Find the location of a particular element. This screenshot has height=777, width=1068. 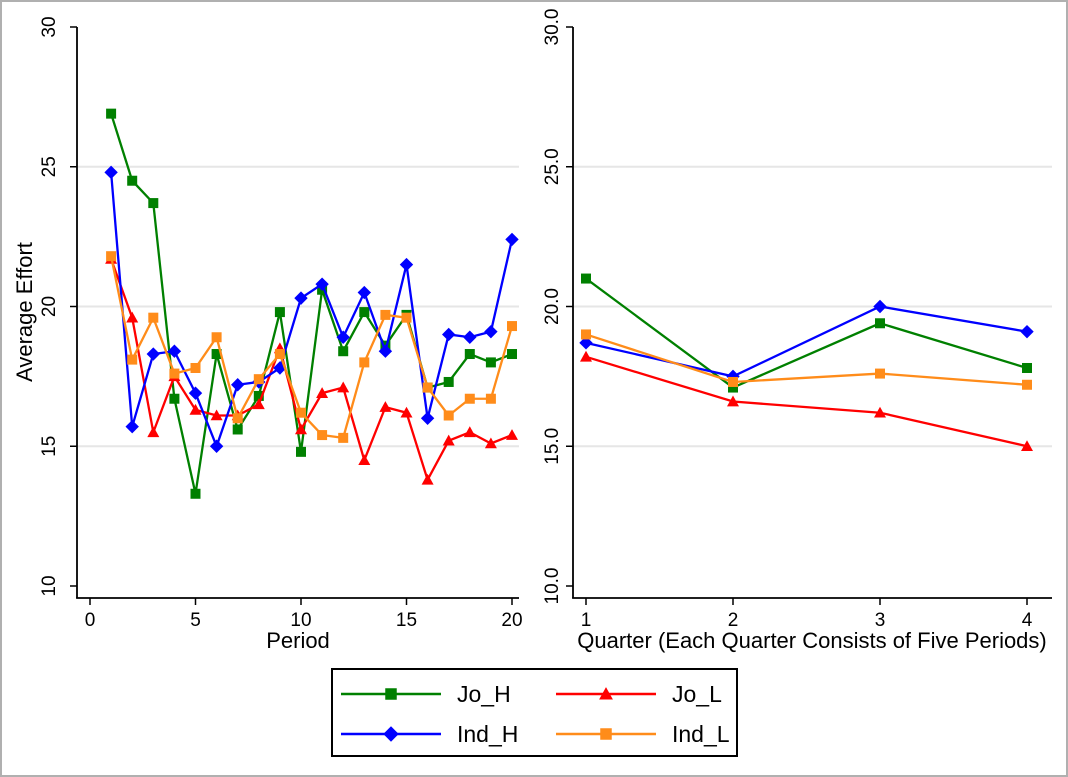

svg-text: 25.0 is located at coordinates (552, 166).